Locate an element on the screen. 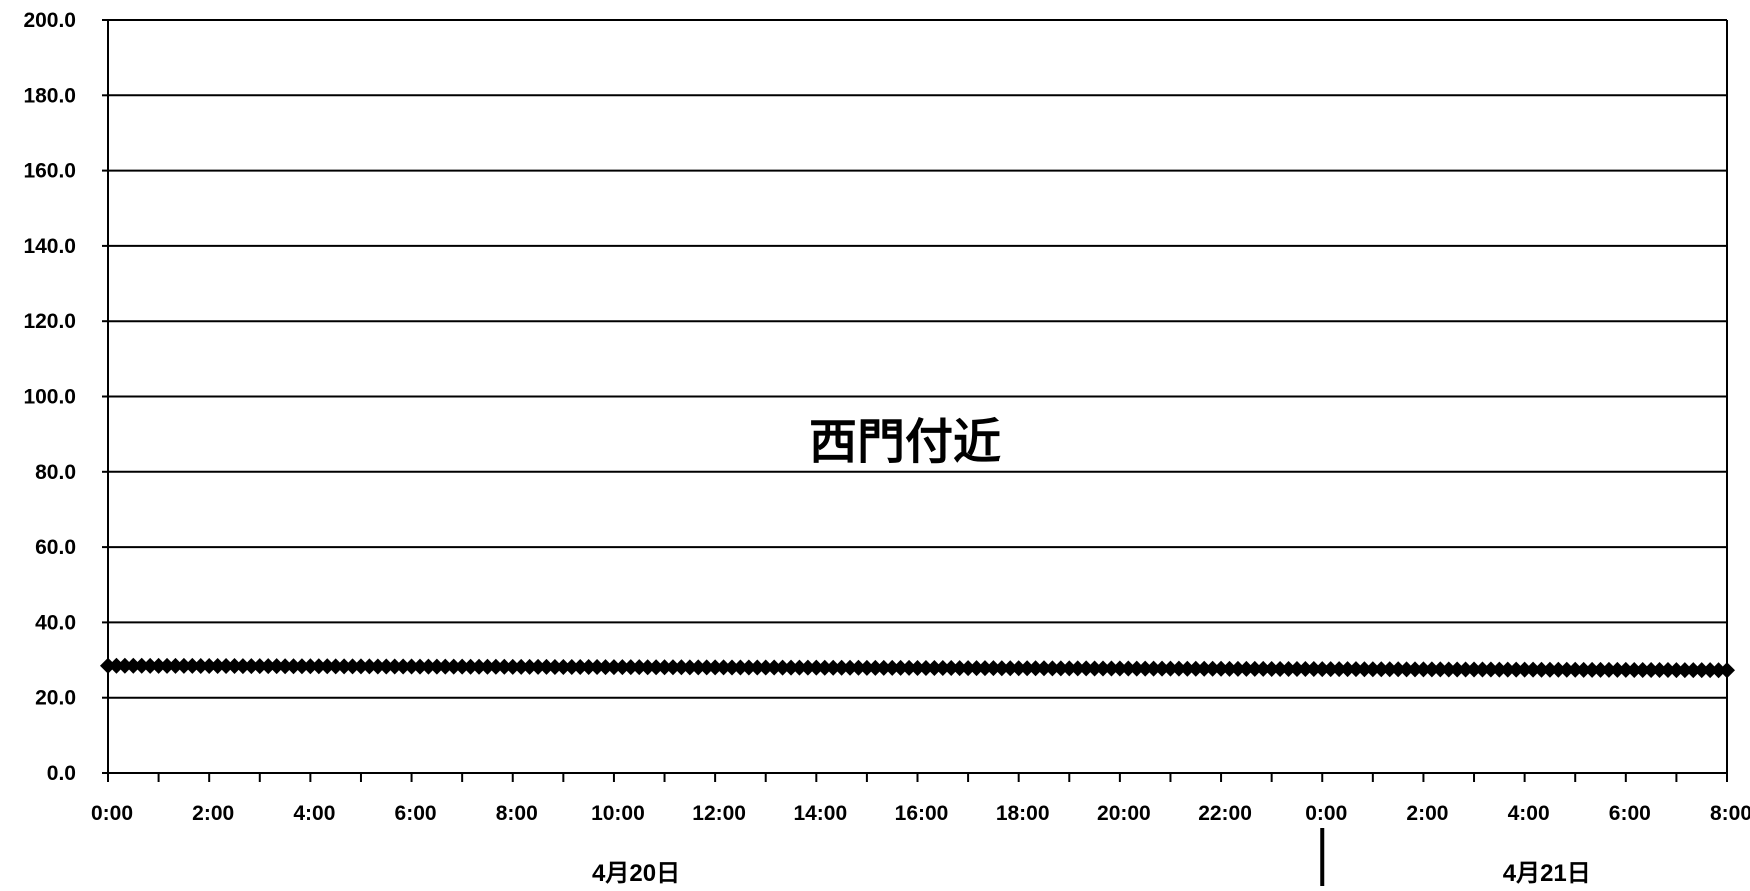 This screenshot has width=1750, height=891. y-tick-label: 160.0 is located at coordinates (49, 171).